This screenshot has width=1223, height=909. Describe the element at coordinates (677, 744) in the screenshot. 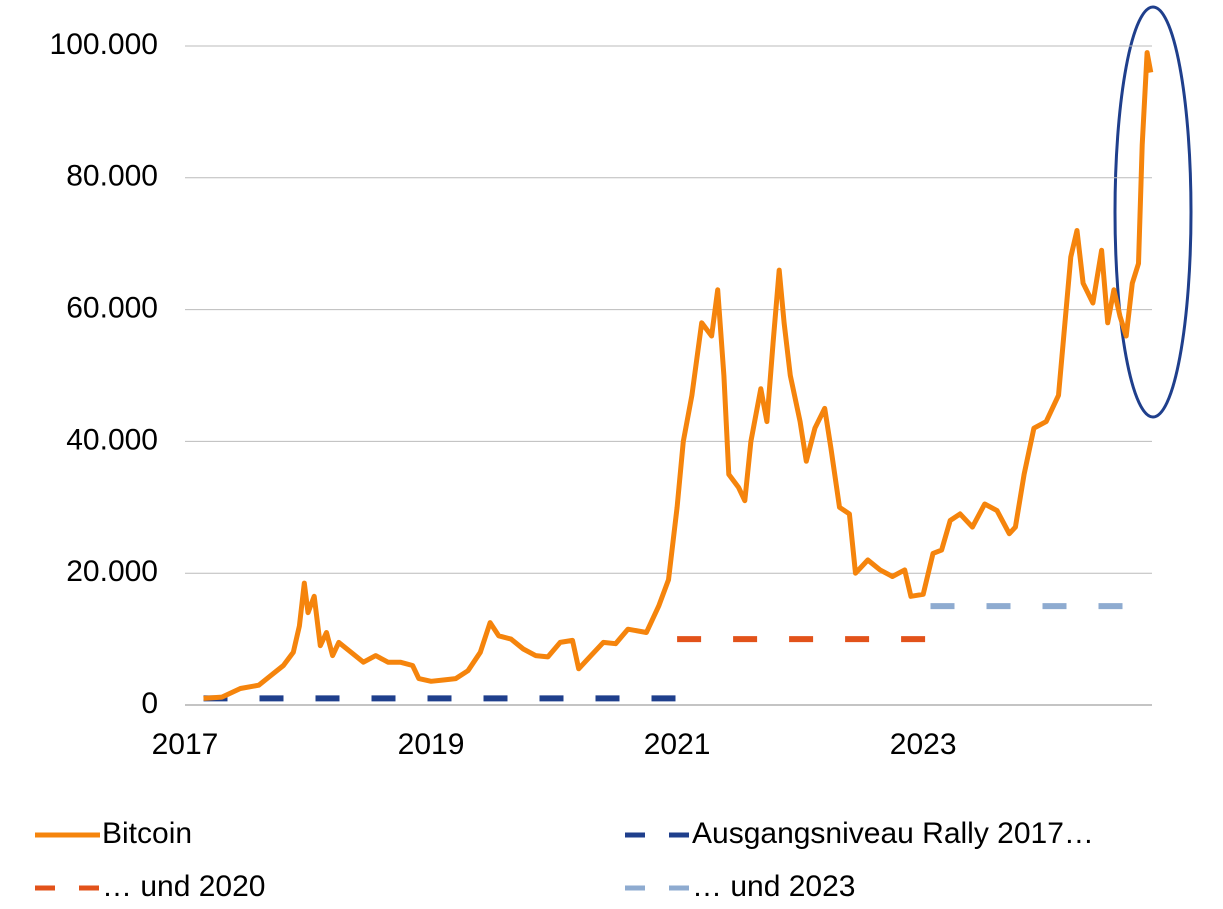

I see `x-tick-label: 2021` at that location.